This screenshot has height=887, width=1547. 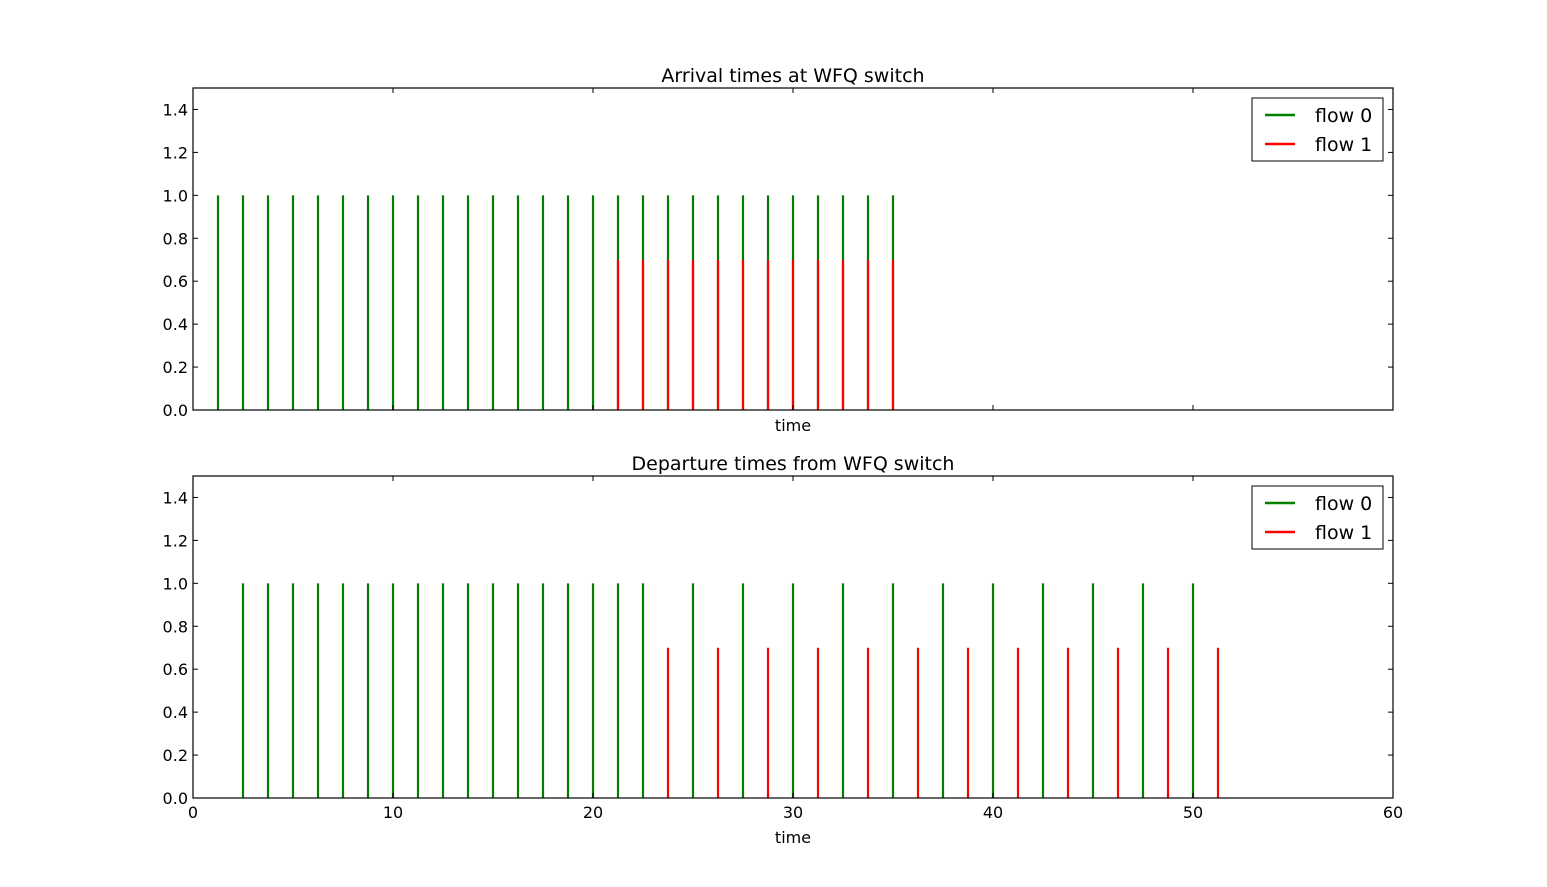 What do you see at coordinates (393, 812) in the screenshot?
I see `x-tick-label: 10` at bounding box center [393, 812].